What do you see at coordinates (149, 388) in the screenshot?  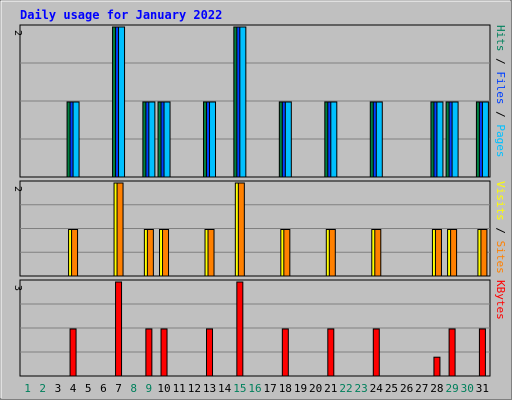 I see `x-tick-label-day-9: 9` at bounding box center [149, 388].